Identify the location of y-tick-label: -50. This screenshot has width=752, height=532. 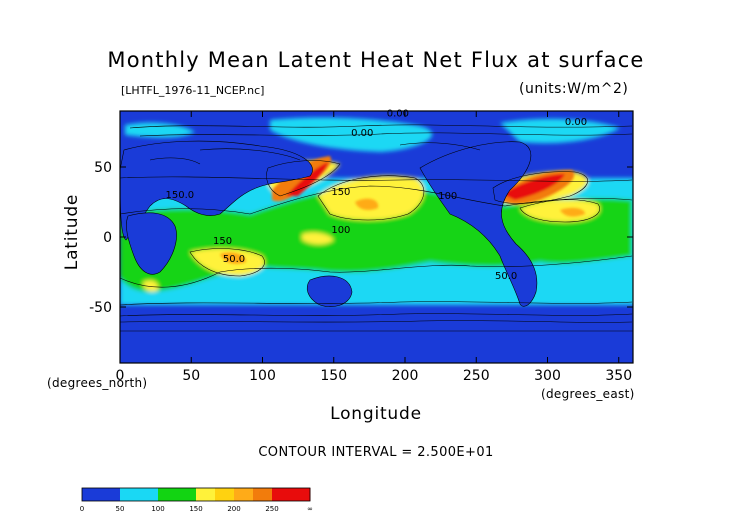
(100, 308).